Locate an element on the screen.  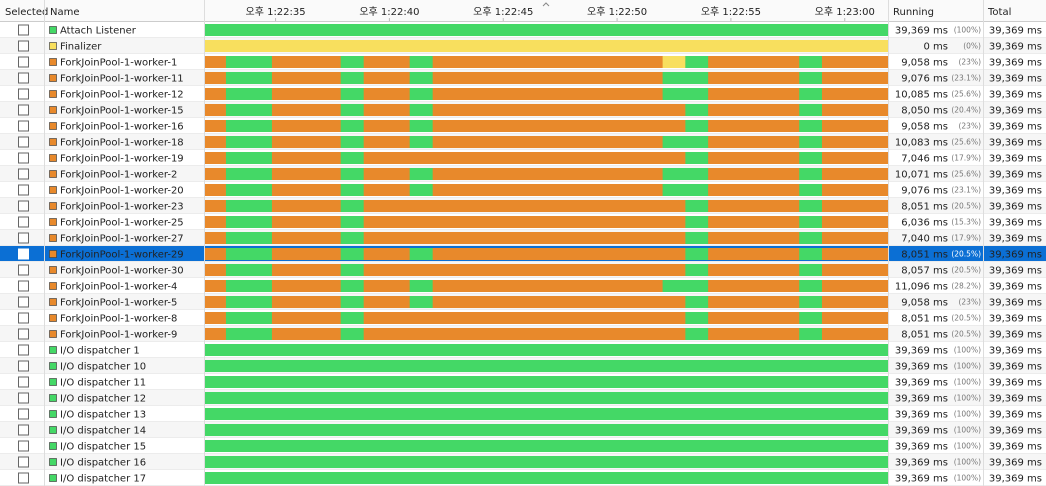
running-percent: (17.9%) is located at coordinates (966, 238).